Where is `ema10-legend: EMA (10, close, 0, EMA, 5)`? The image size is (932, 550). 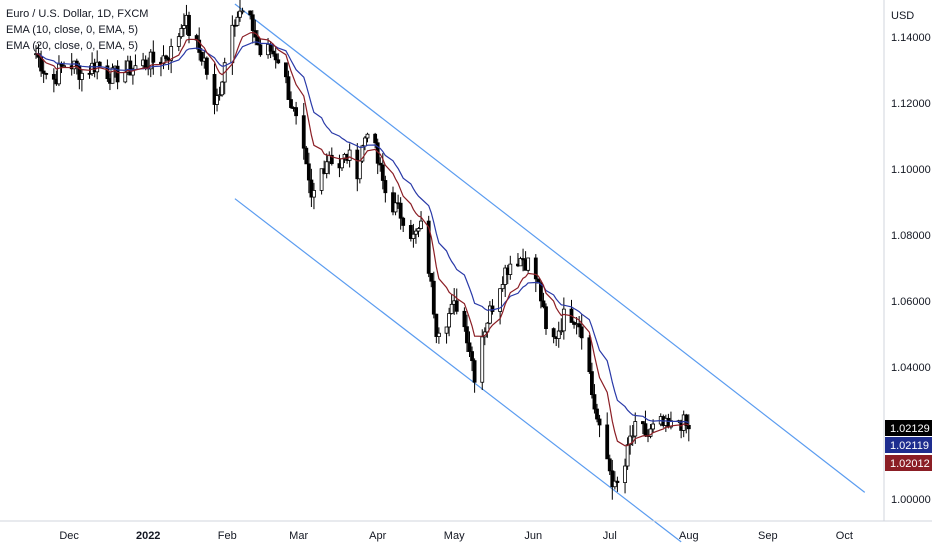
ema10-legend: EMA (10, close, 0, EMA, 5) is located at coordinates (72, 30).